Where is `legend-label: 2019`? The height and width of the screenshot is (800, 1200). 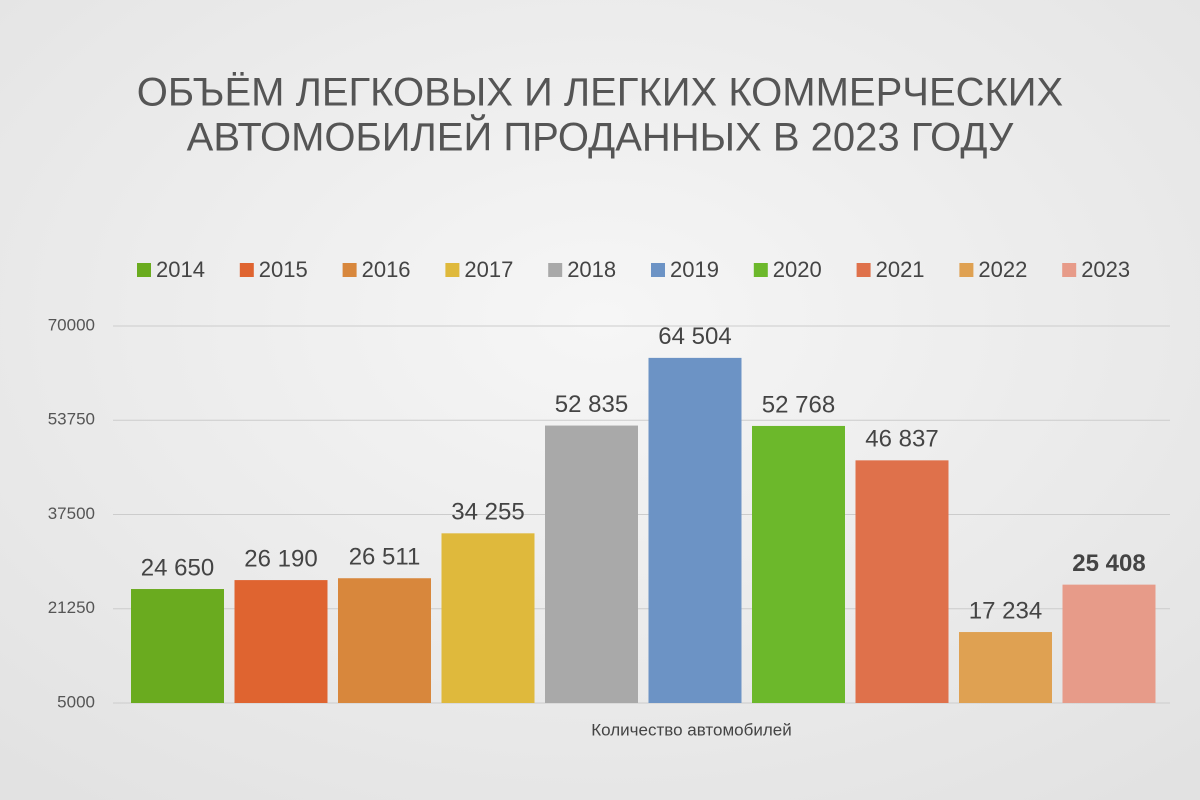
legend-label: 2019 is located at coordinates (694, 269).